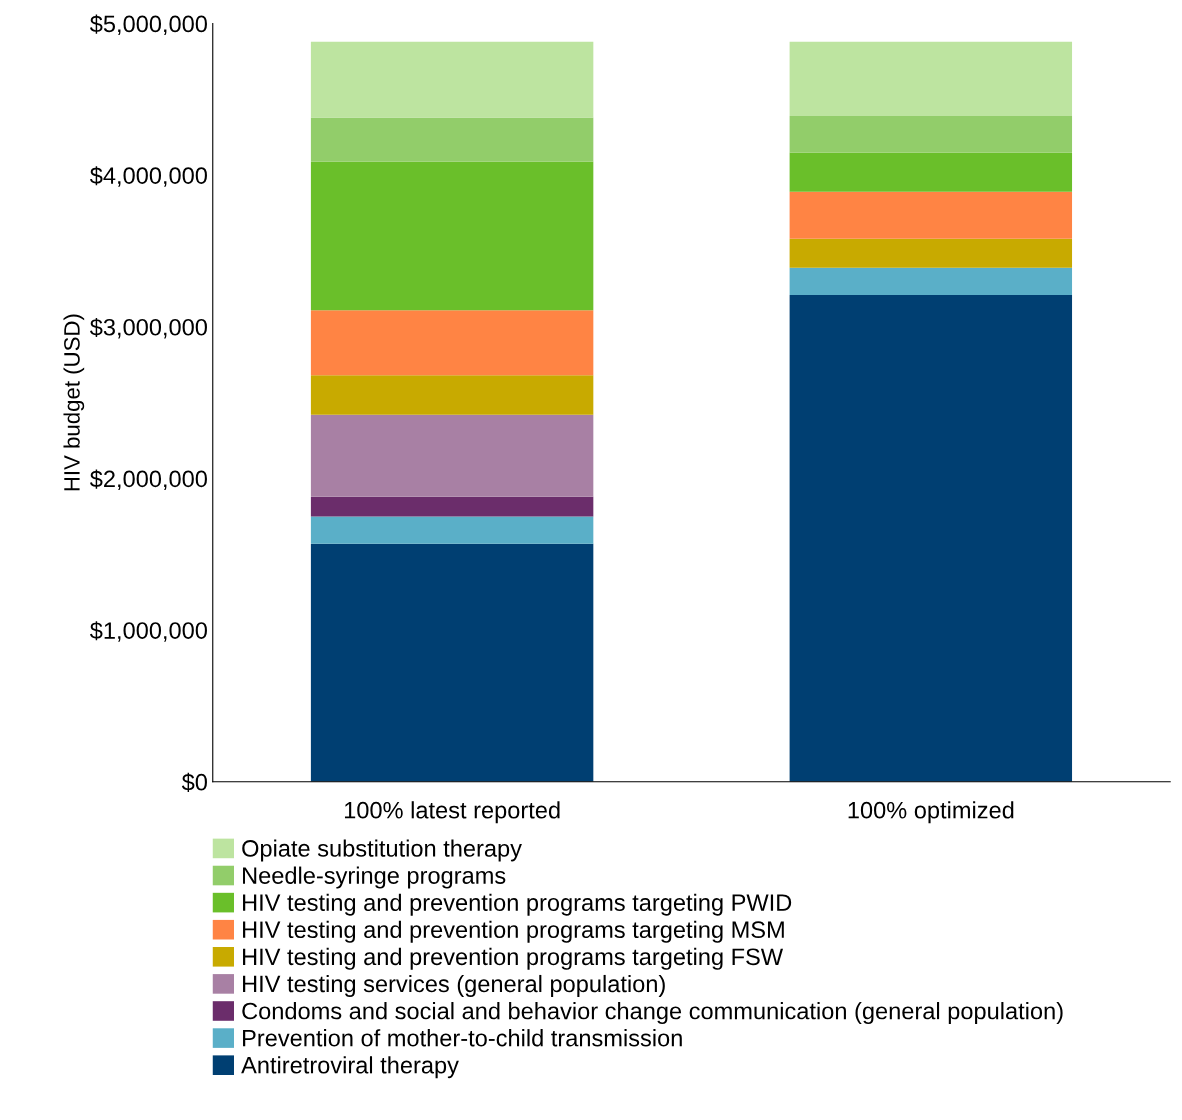 This screenshot has width=1182, height=1120. I want to click on y-tick-label: $1,000,000, so click(148, 631).